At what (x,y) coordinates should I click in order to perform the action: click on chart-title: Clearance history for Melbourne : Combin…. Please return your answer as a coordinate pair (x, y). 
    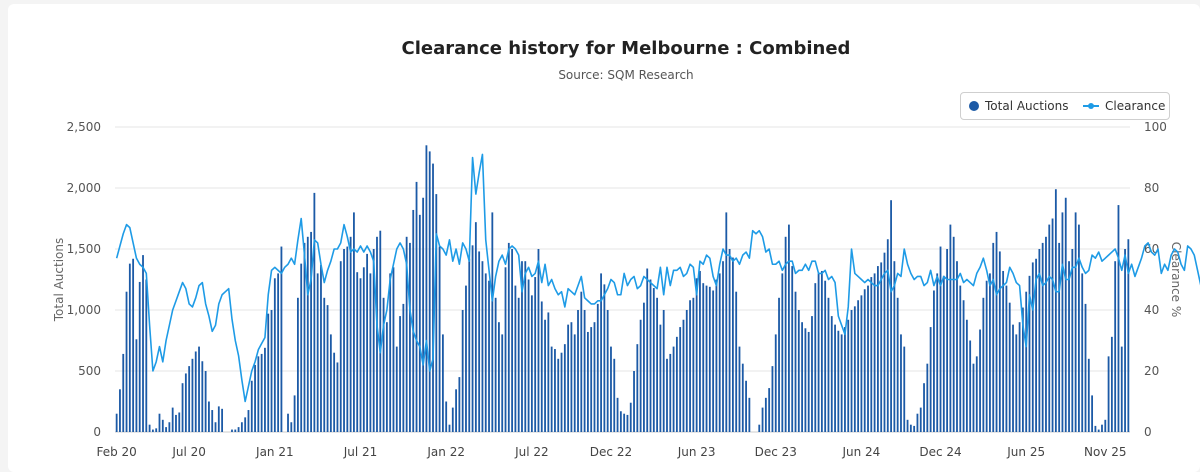
    Looking at the image, I should click on (626, 48).